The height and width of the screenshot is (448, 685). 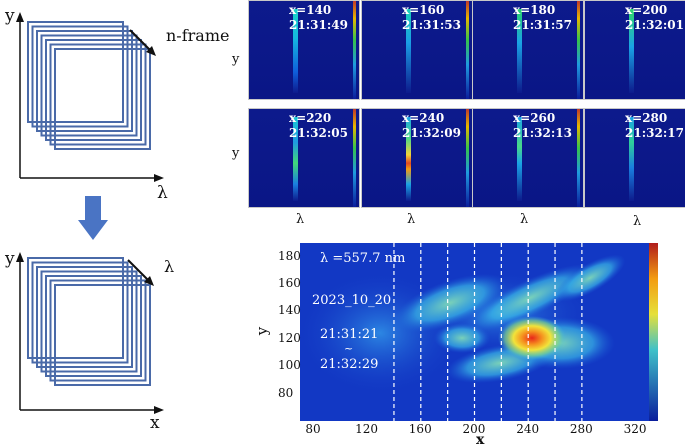 I want to click on spectral-frame-panel: x=200 21:32:01, so click(x=634, y=50).